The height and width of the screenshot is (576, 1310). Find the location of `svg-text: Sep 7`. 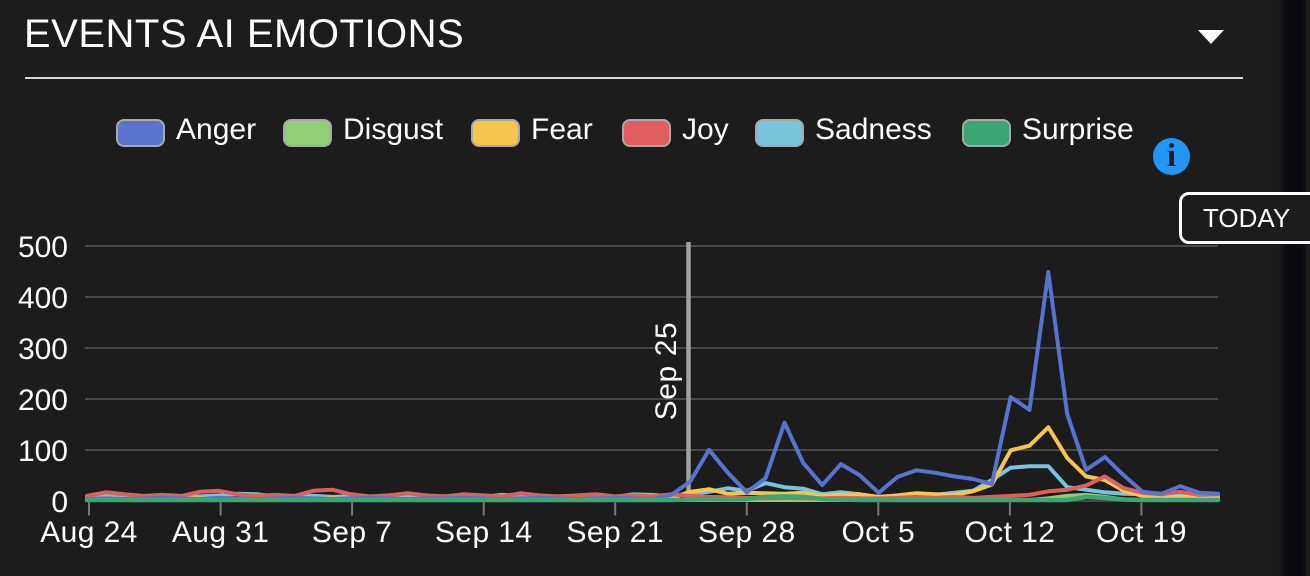

svg-text: Sep 7 is located at coordinates (352, 532).